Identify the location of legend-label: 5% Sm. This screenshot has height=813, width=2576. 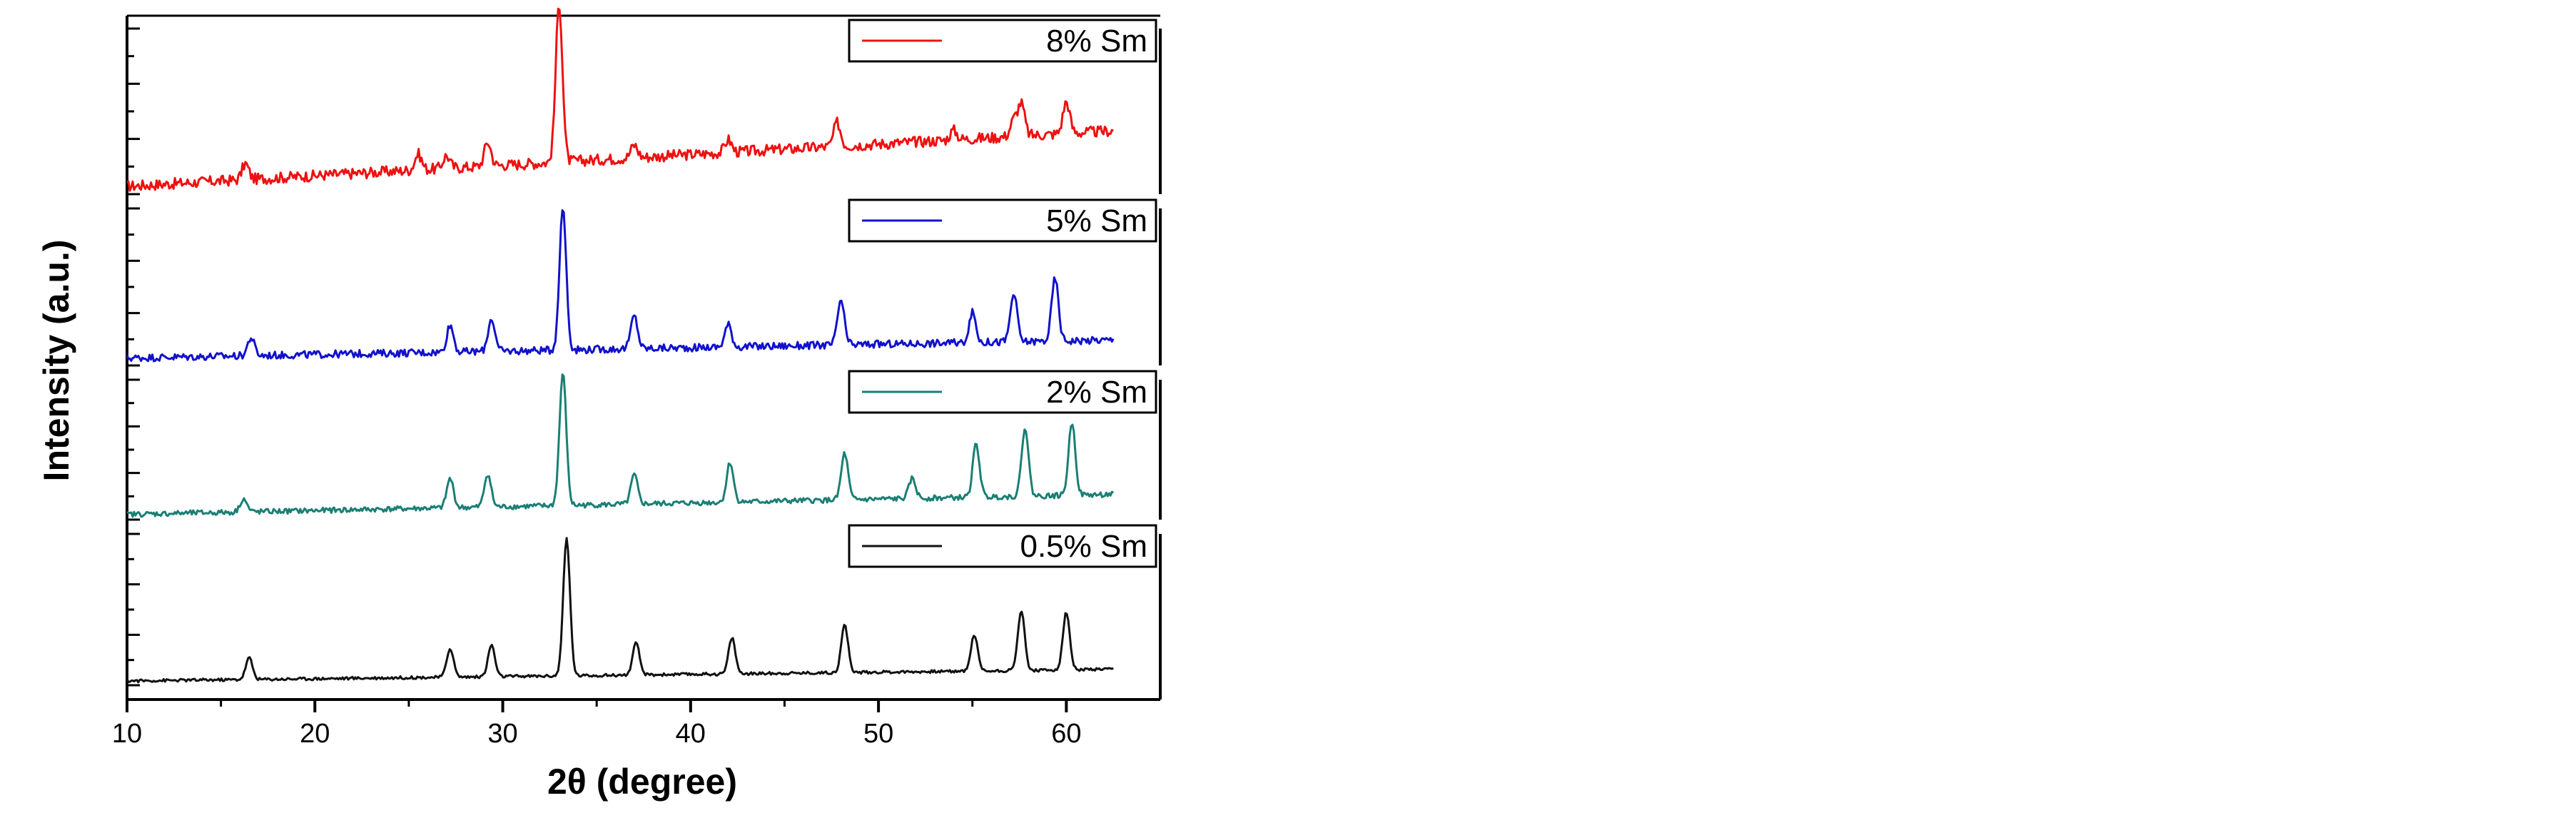
(1096, 220).